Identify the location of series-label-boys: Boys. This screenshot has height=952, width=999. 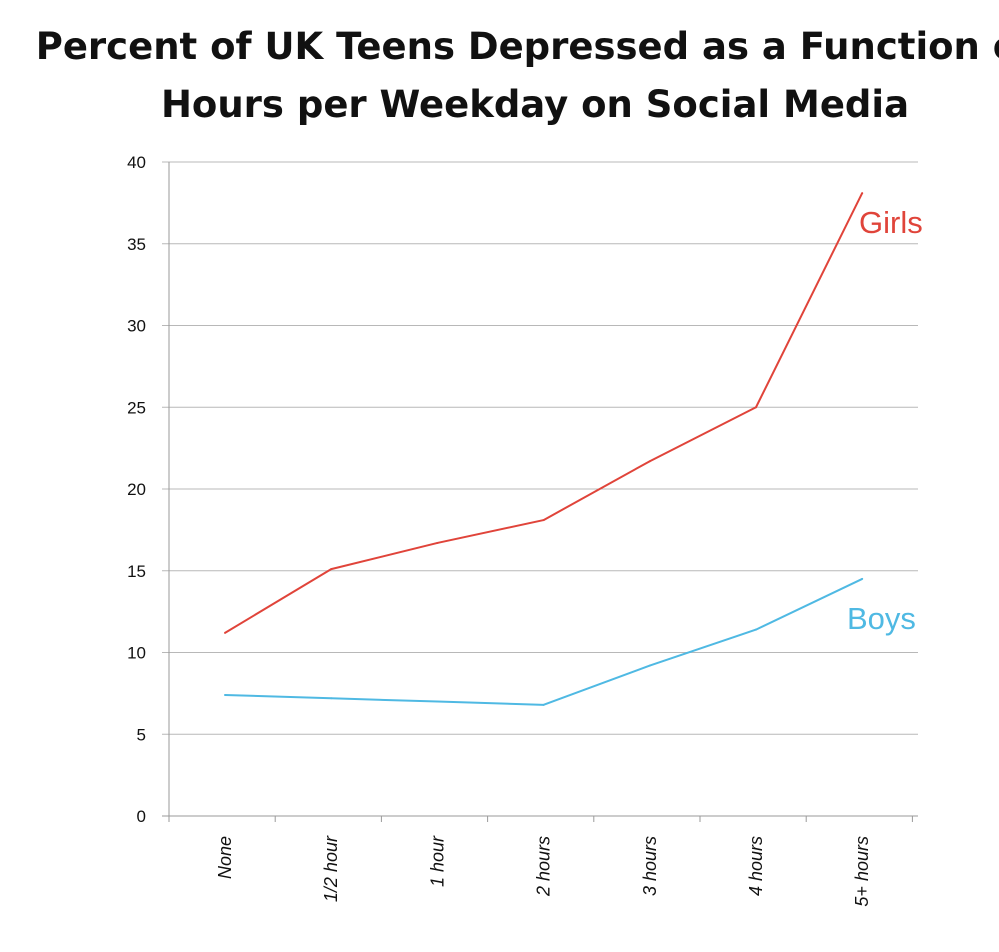
(881, 618).